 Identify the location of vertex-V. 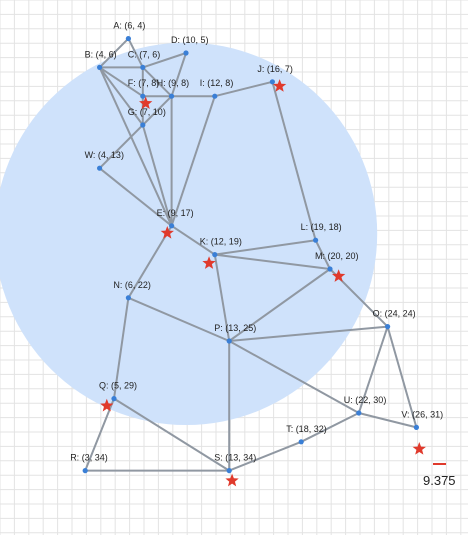
(416, 427).